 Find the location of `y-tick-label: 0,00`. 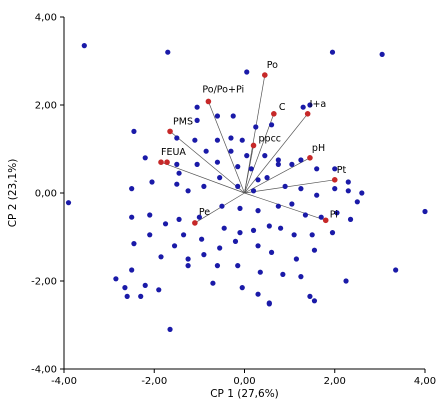

y-tick-label: 0,00 is located at coordinates (46, 194).